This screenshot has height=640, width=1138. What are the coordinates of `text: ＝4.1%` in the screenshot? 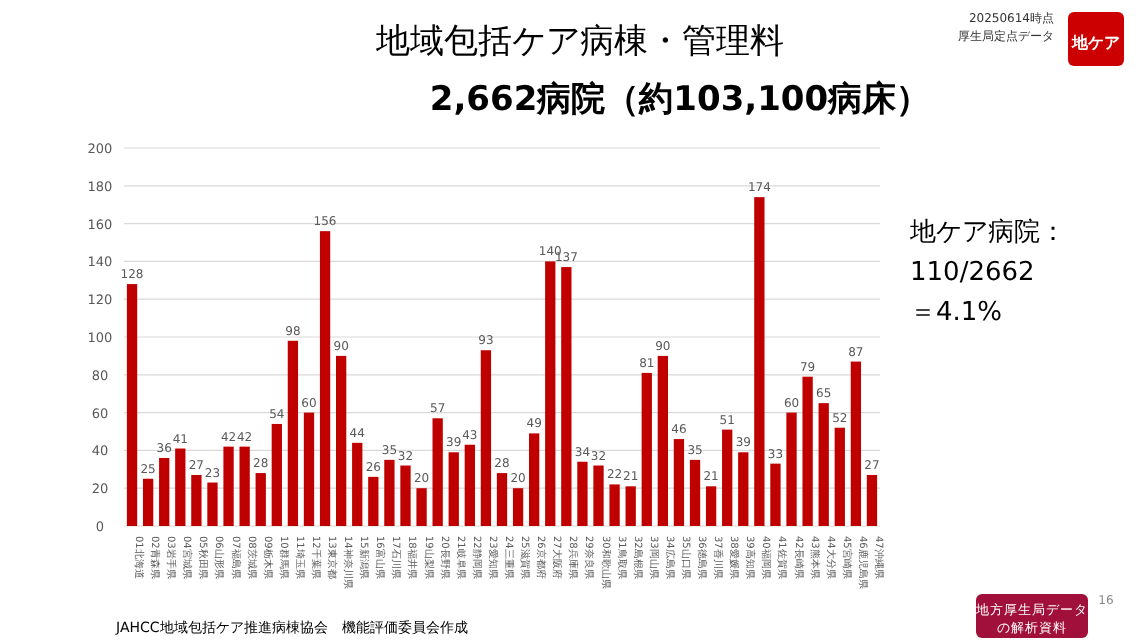 It's located at (956, 313).